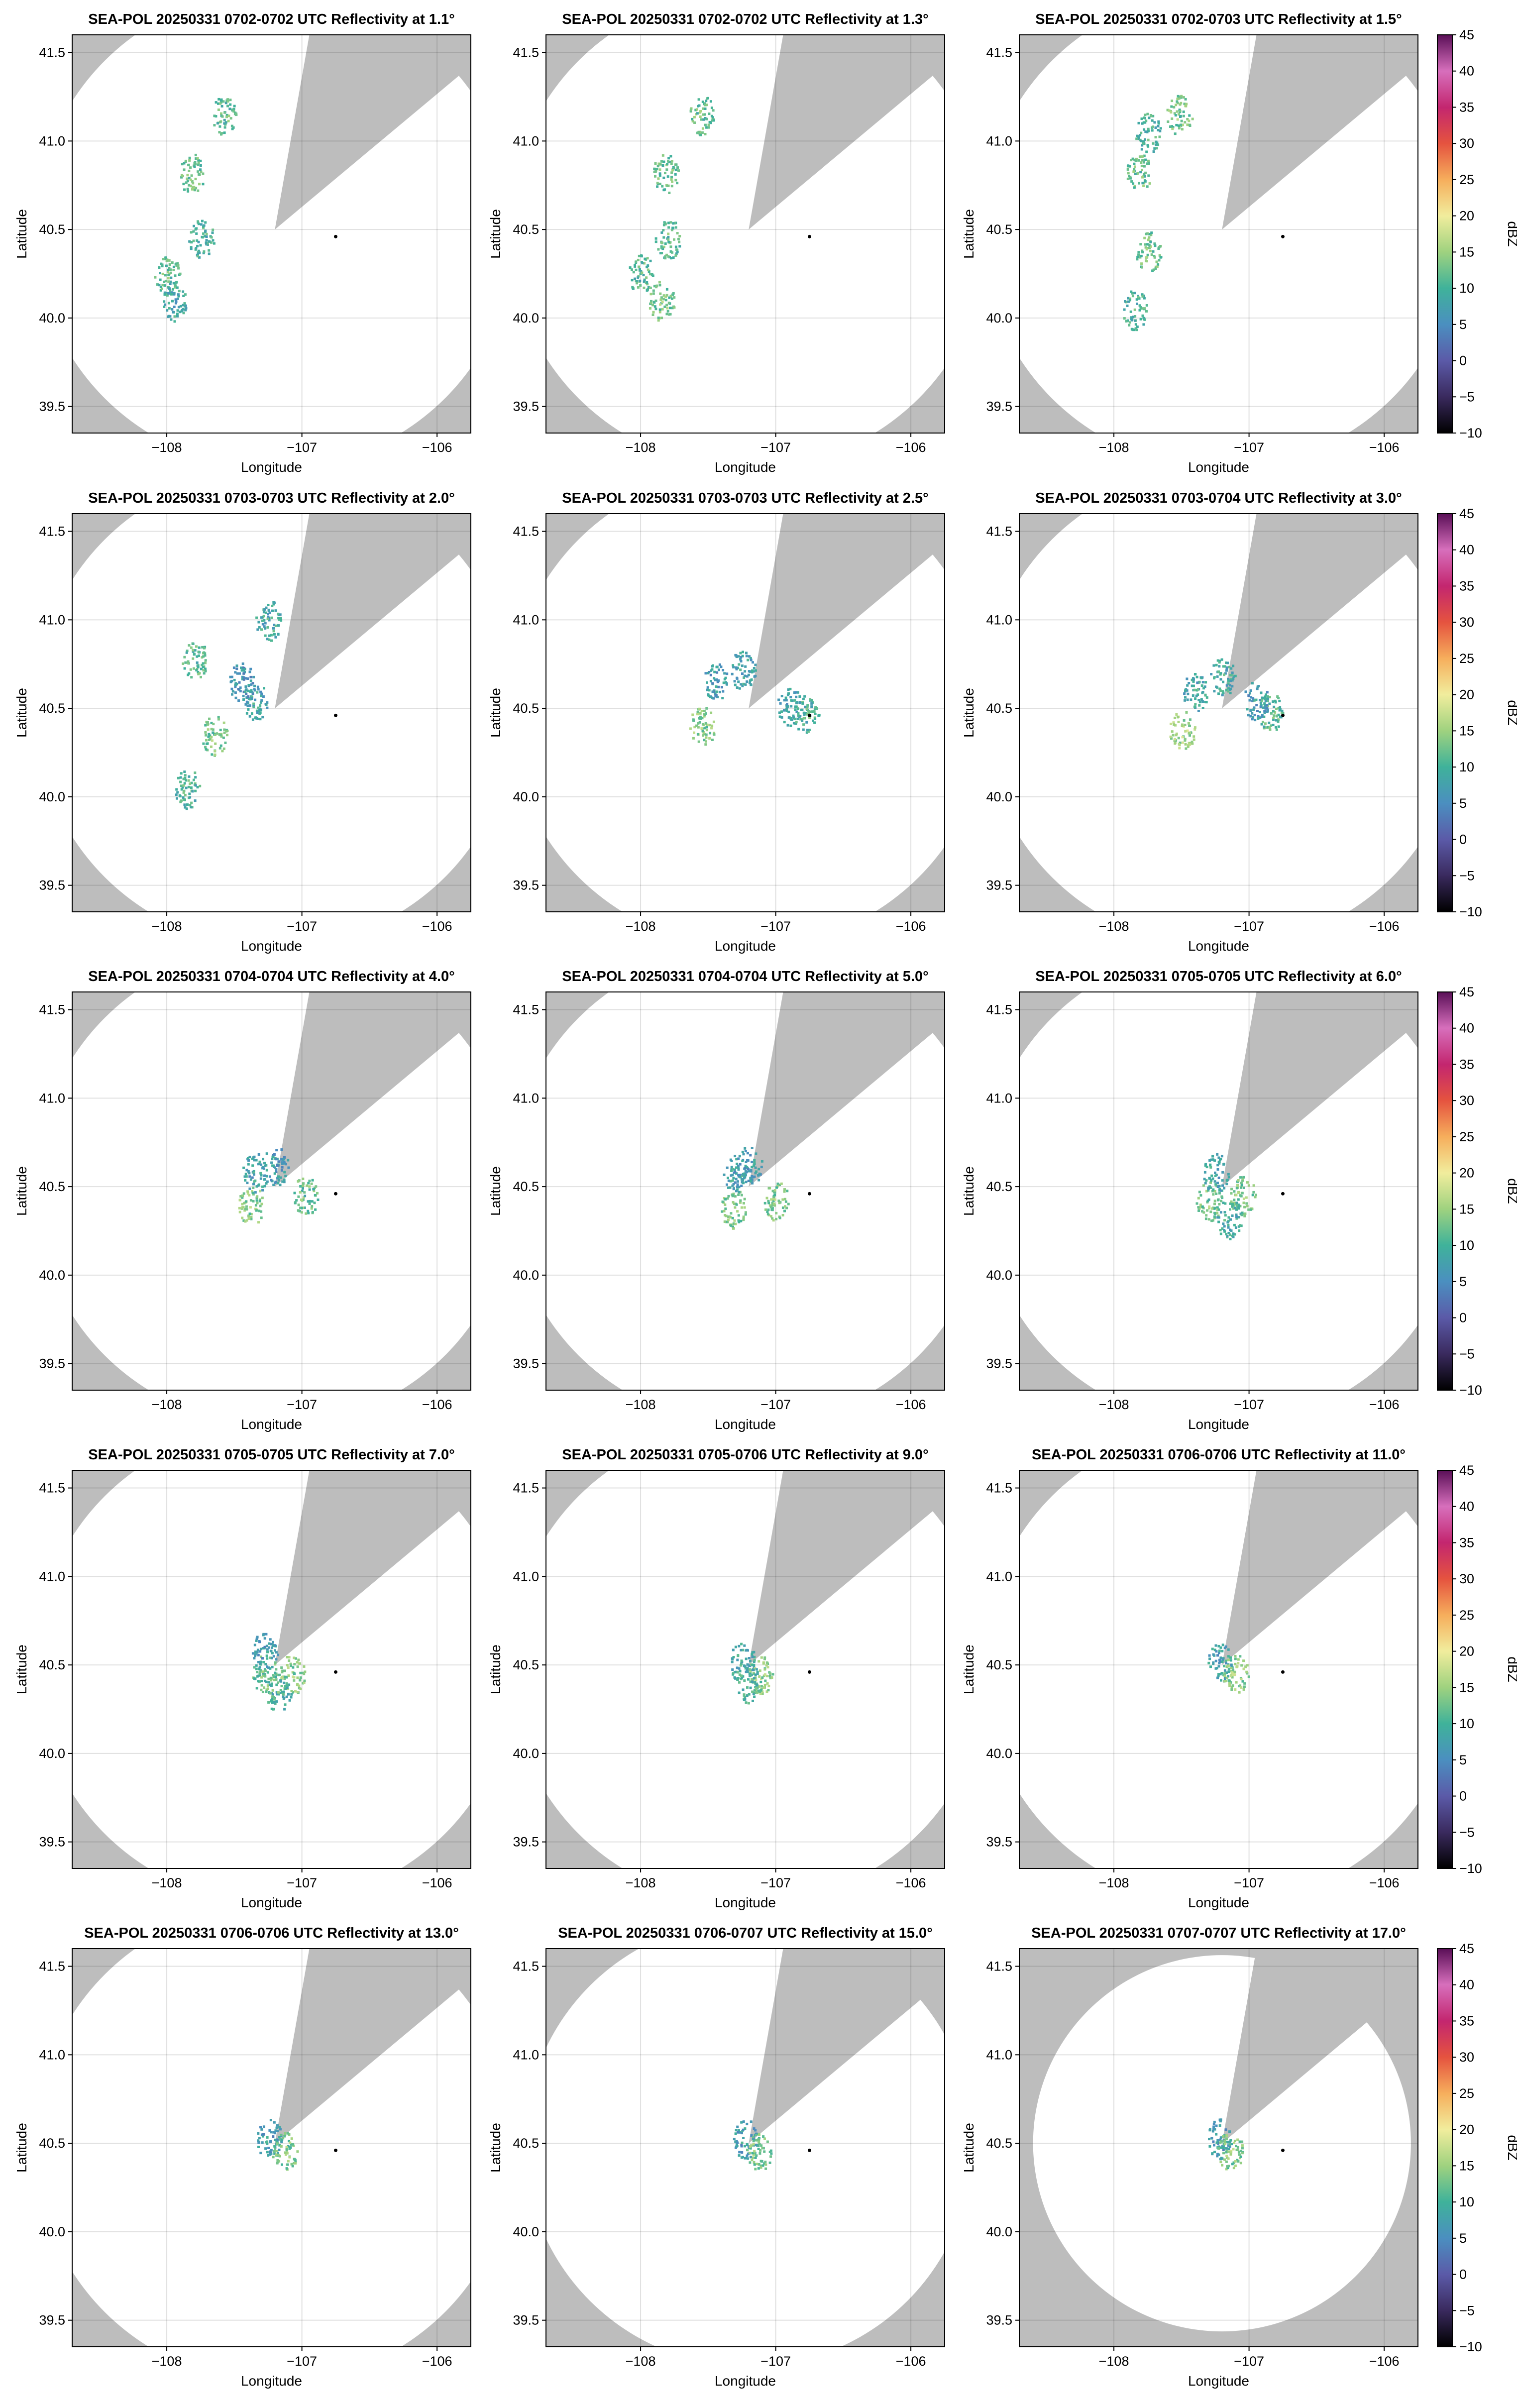 This screenshot has width=1517, height=2408. I want to click on x-tick-label: −106, so click(437, 927).